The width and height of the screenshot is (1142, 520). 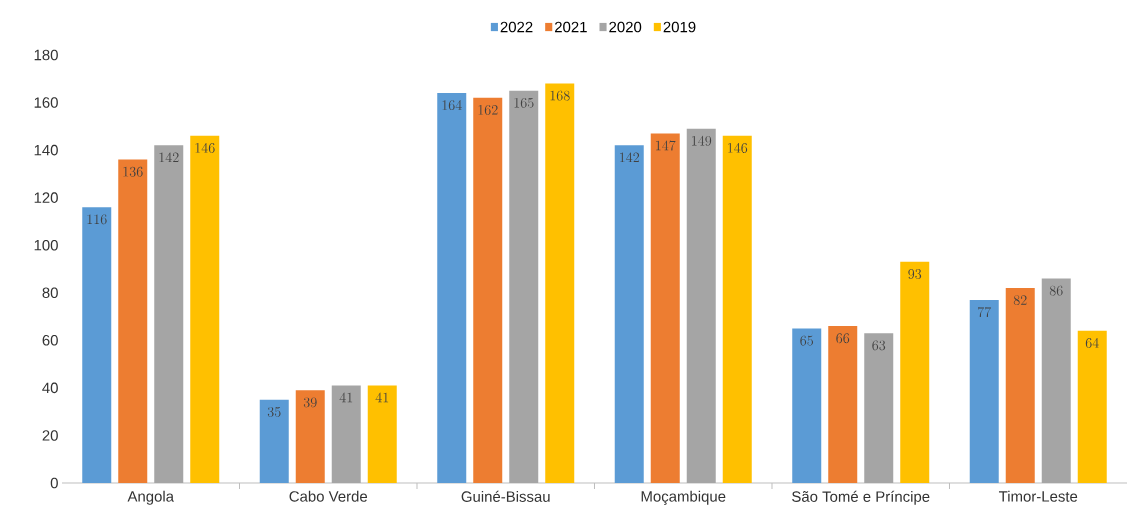 What do you see at coordinates (328, 496) in the screenshot?
I see `x-tick-label: Cabo Verde` at bounding box center [328, 496].